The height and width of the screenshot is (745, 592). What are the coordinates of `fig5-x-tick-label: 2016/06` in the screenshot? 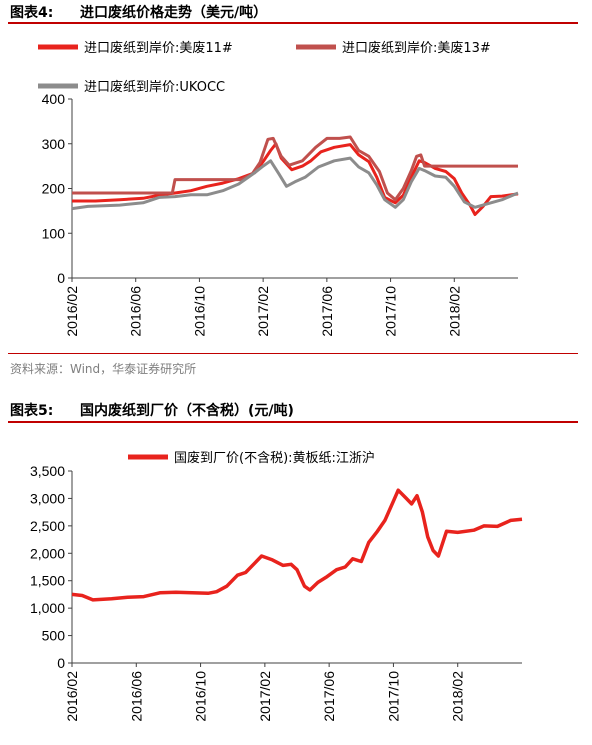 It's located at (136, 696).